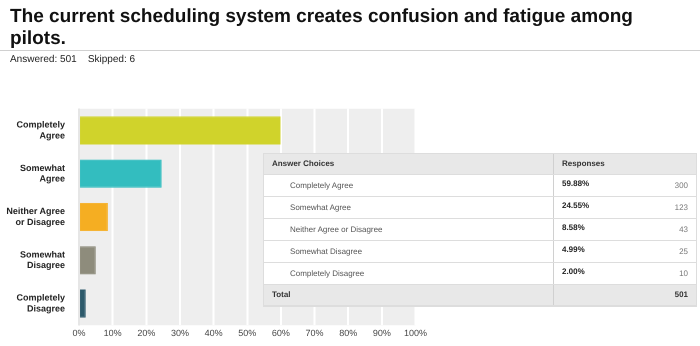 The width and height of the screenshot is (700, 346). I want to click on x-tick-label: 40%, so click(213, 333).